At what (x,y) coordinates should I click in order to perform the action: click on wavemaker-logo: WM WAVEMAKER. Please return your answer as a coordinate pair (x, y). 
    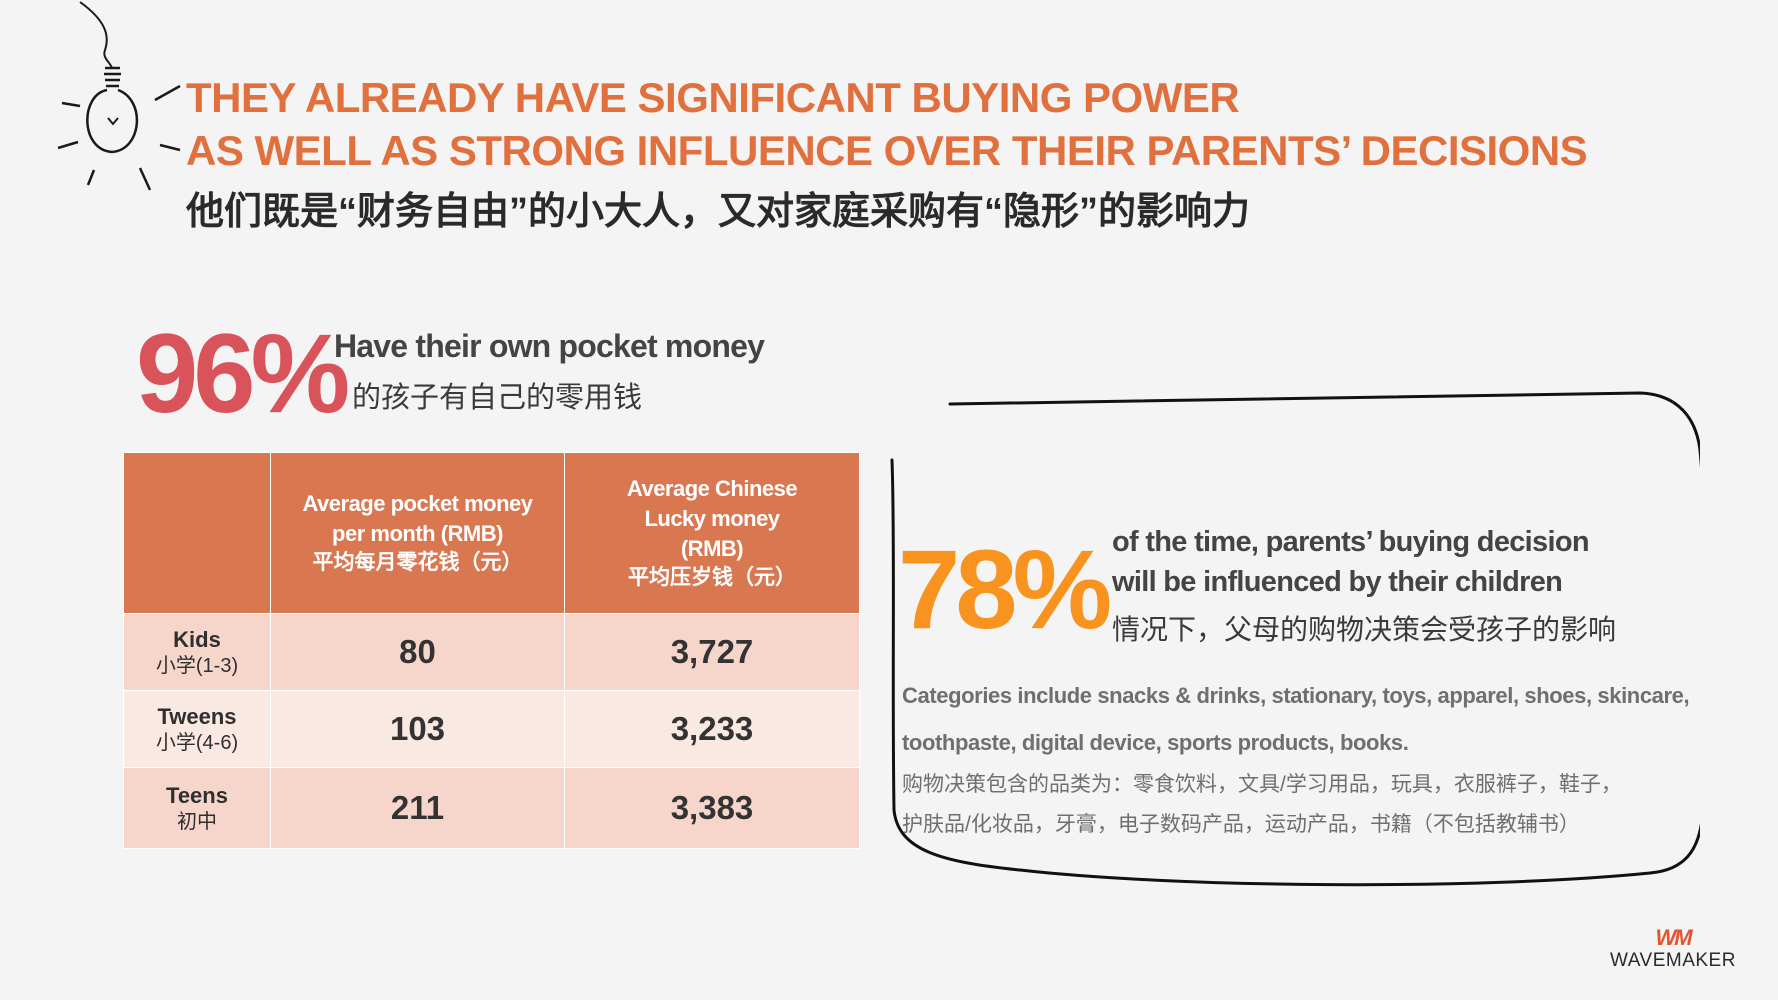
    Looking at the image, I should click on (1673, 949).